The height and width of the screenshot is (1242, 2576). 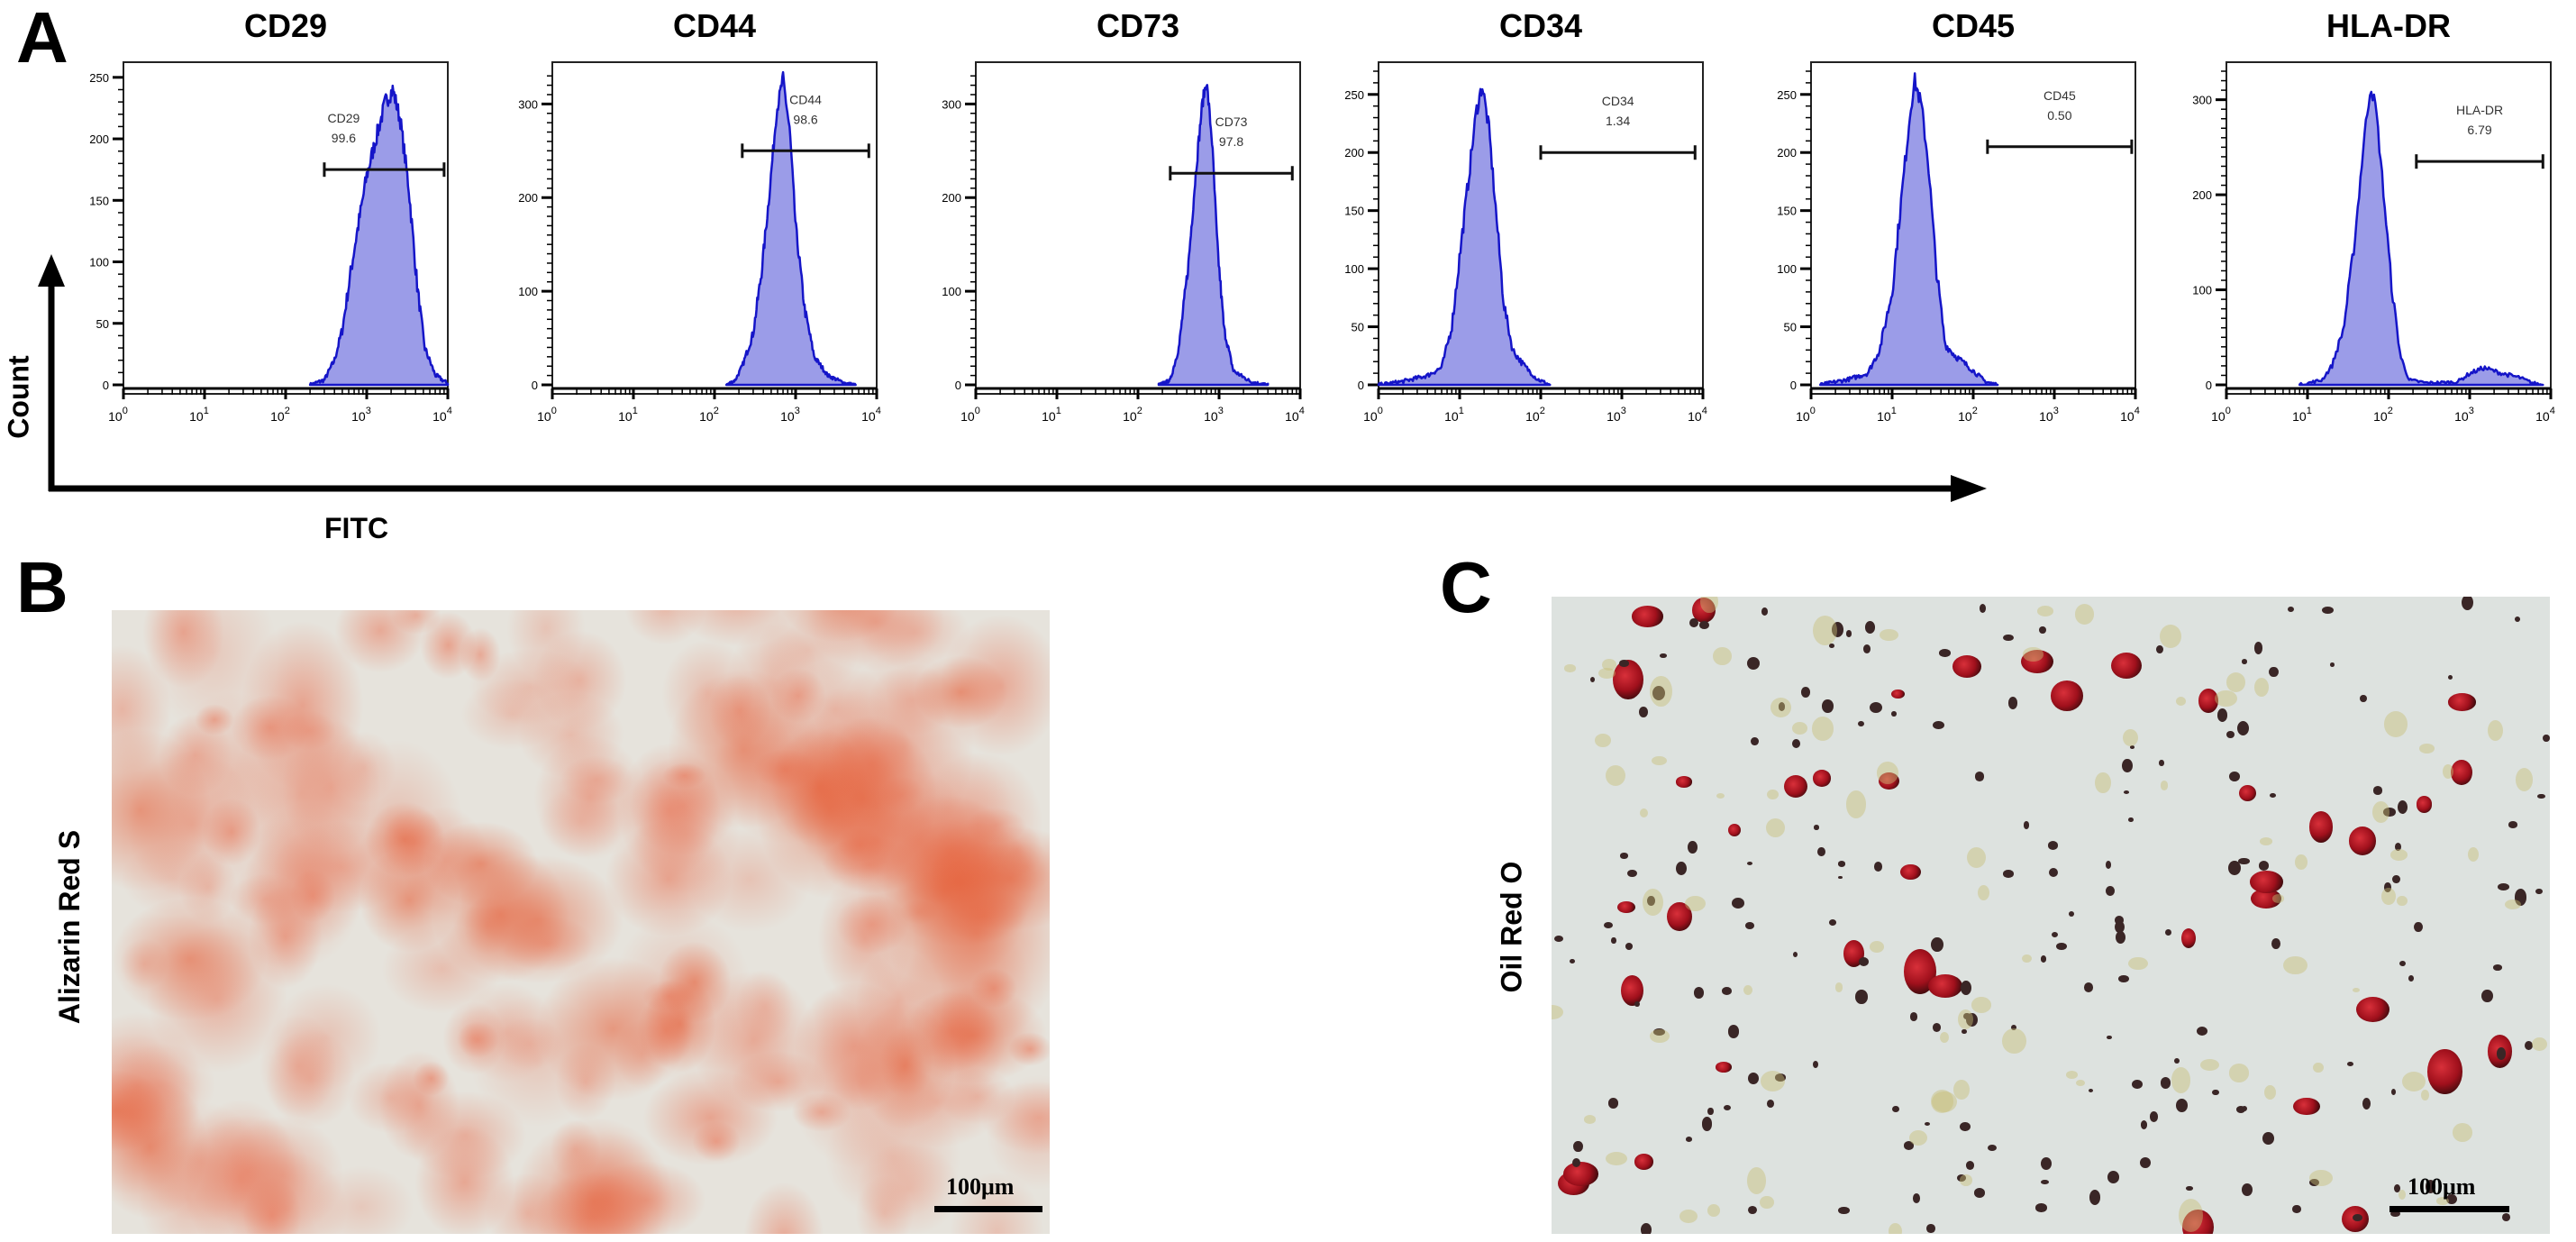 I want to click on gate-label: CD73, so click(x=1231, y=122).